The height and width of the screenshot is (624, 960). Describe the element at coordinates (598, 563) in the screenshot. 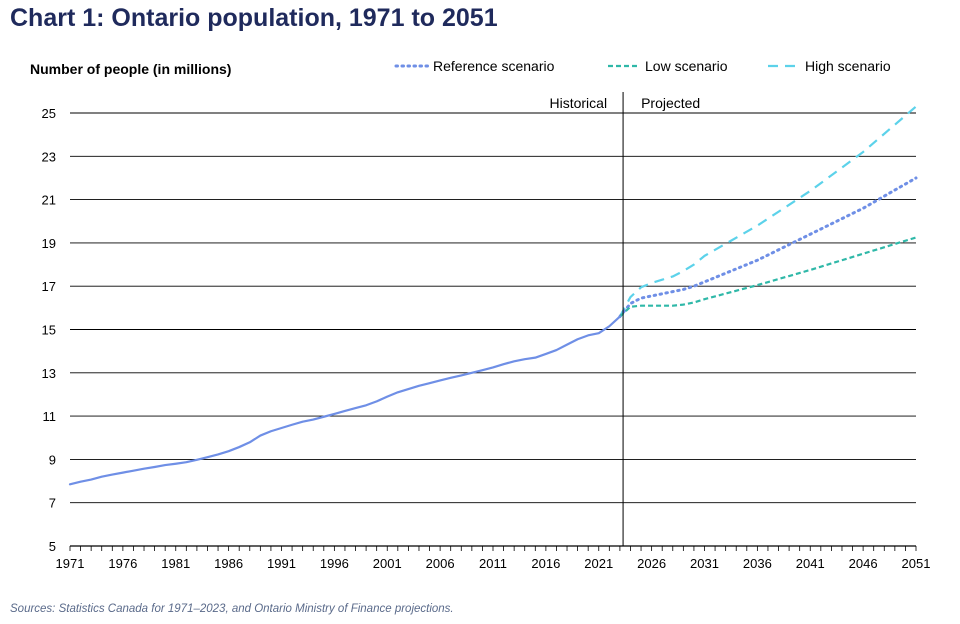

I see `x-tick-2021: 2021` at that location.